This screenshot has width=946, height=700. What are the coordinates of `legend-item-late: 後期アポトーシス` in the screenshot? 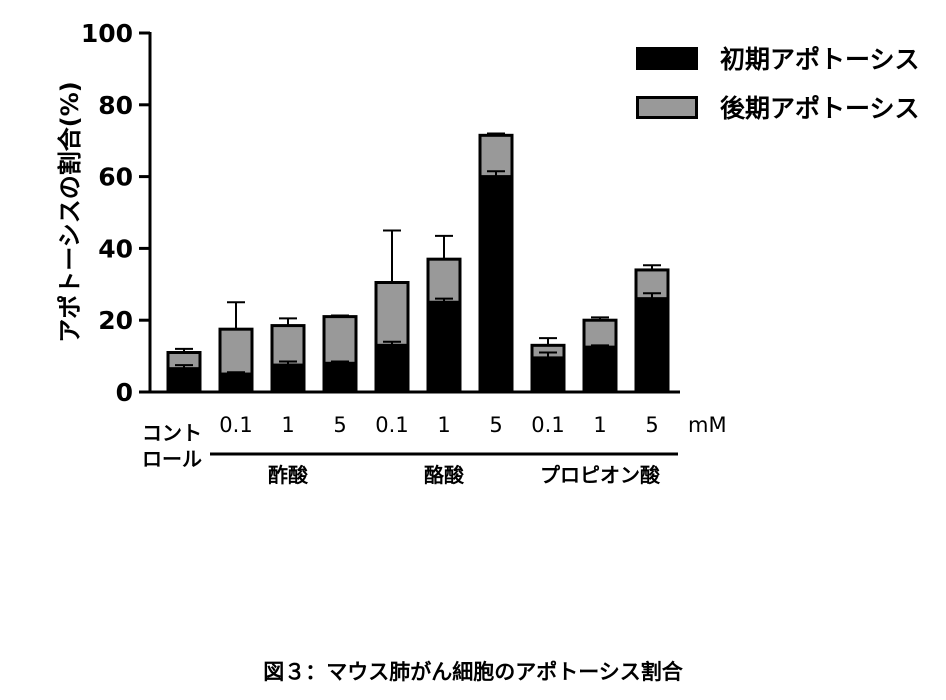 It's located at (778, 107).